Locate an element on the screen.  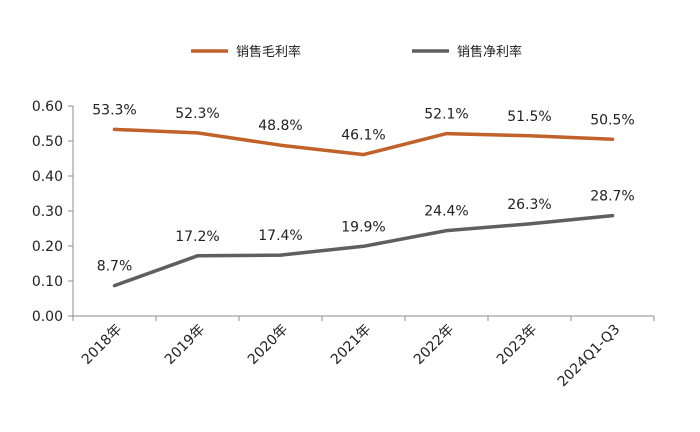
legend-label: 销售毛利率 is located at coordinates (268, 52).